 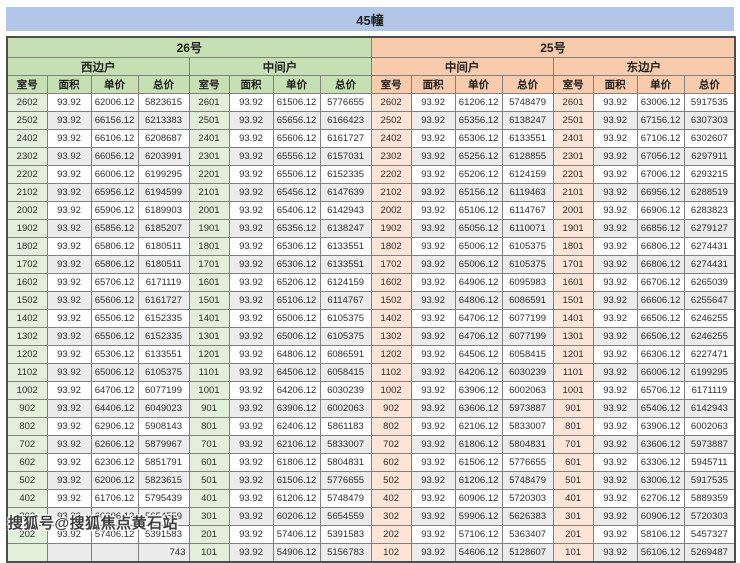 I want to click on table-cell: 63606.12, so click(x=478, y=408).